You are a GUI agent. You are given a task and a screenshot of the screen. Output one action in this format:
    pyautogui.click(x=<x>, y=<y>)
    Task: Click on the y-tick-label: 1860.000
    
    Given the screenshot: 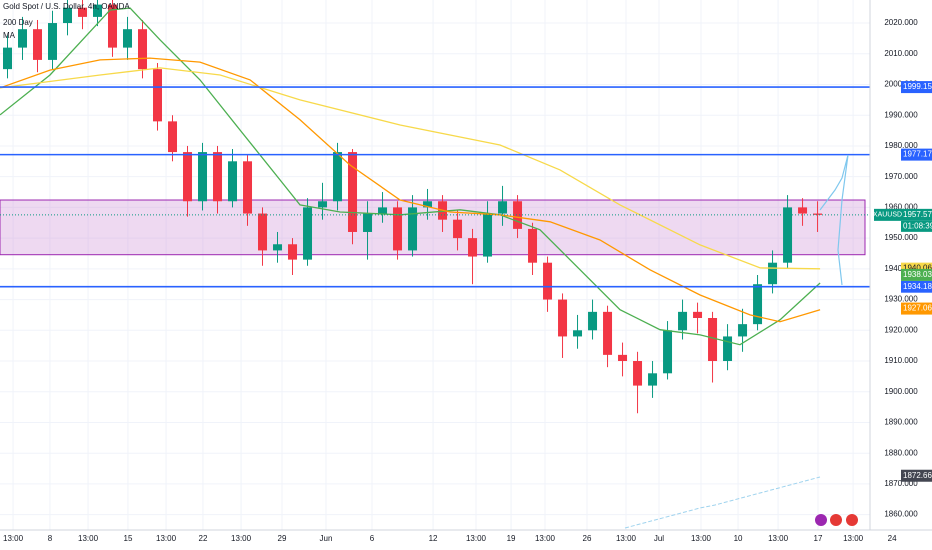 What is the action you would take?
    pyautogui.click(x=901, y=514)
    